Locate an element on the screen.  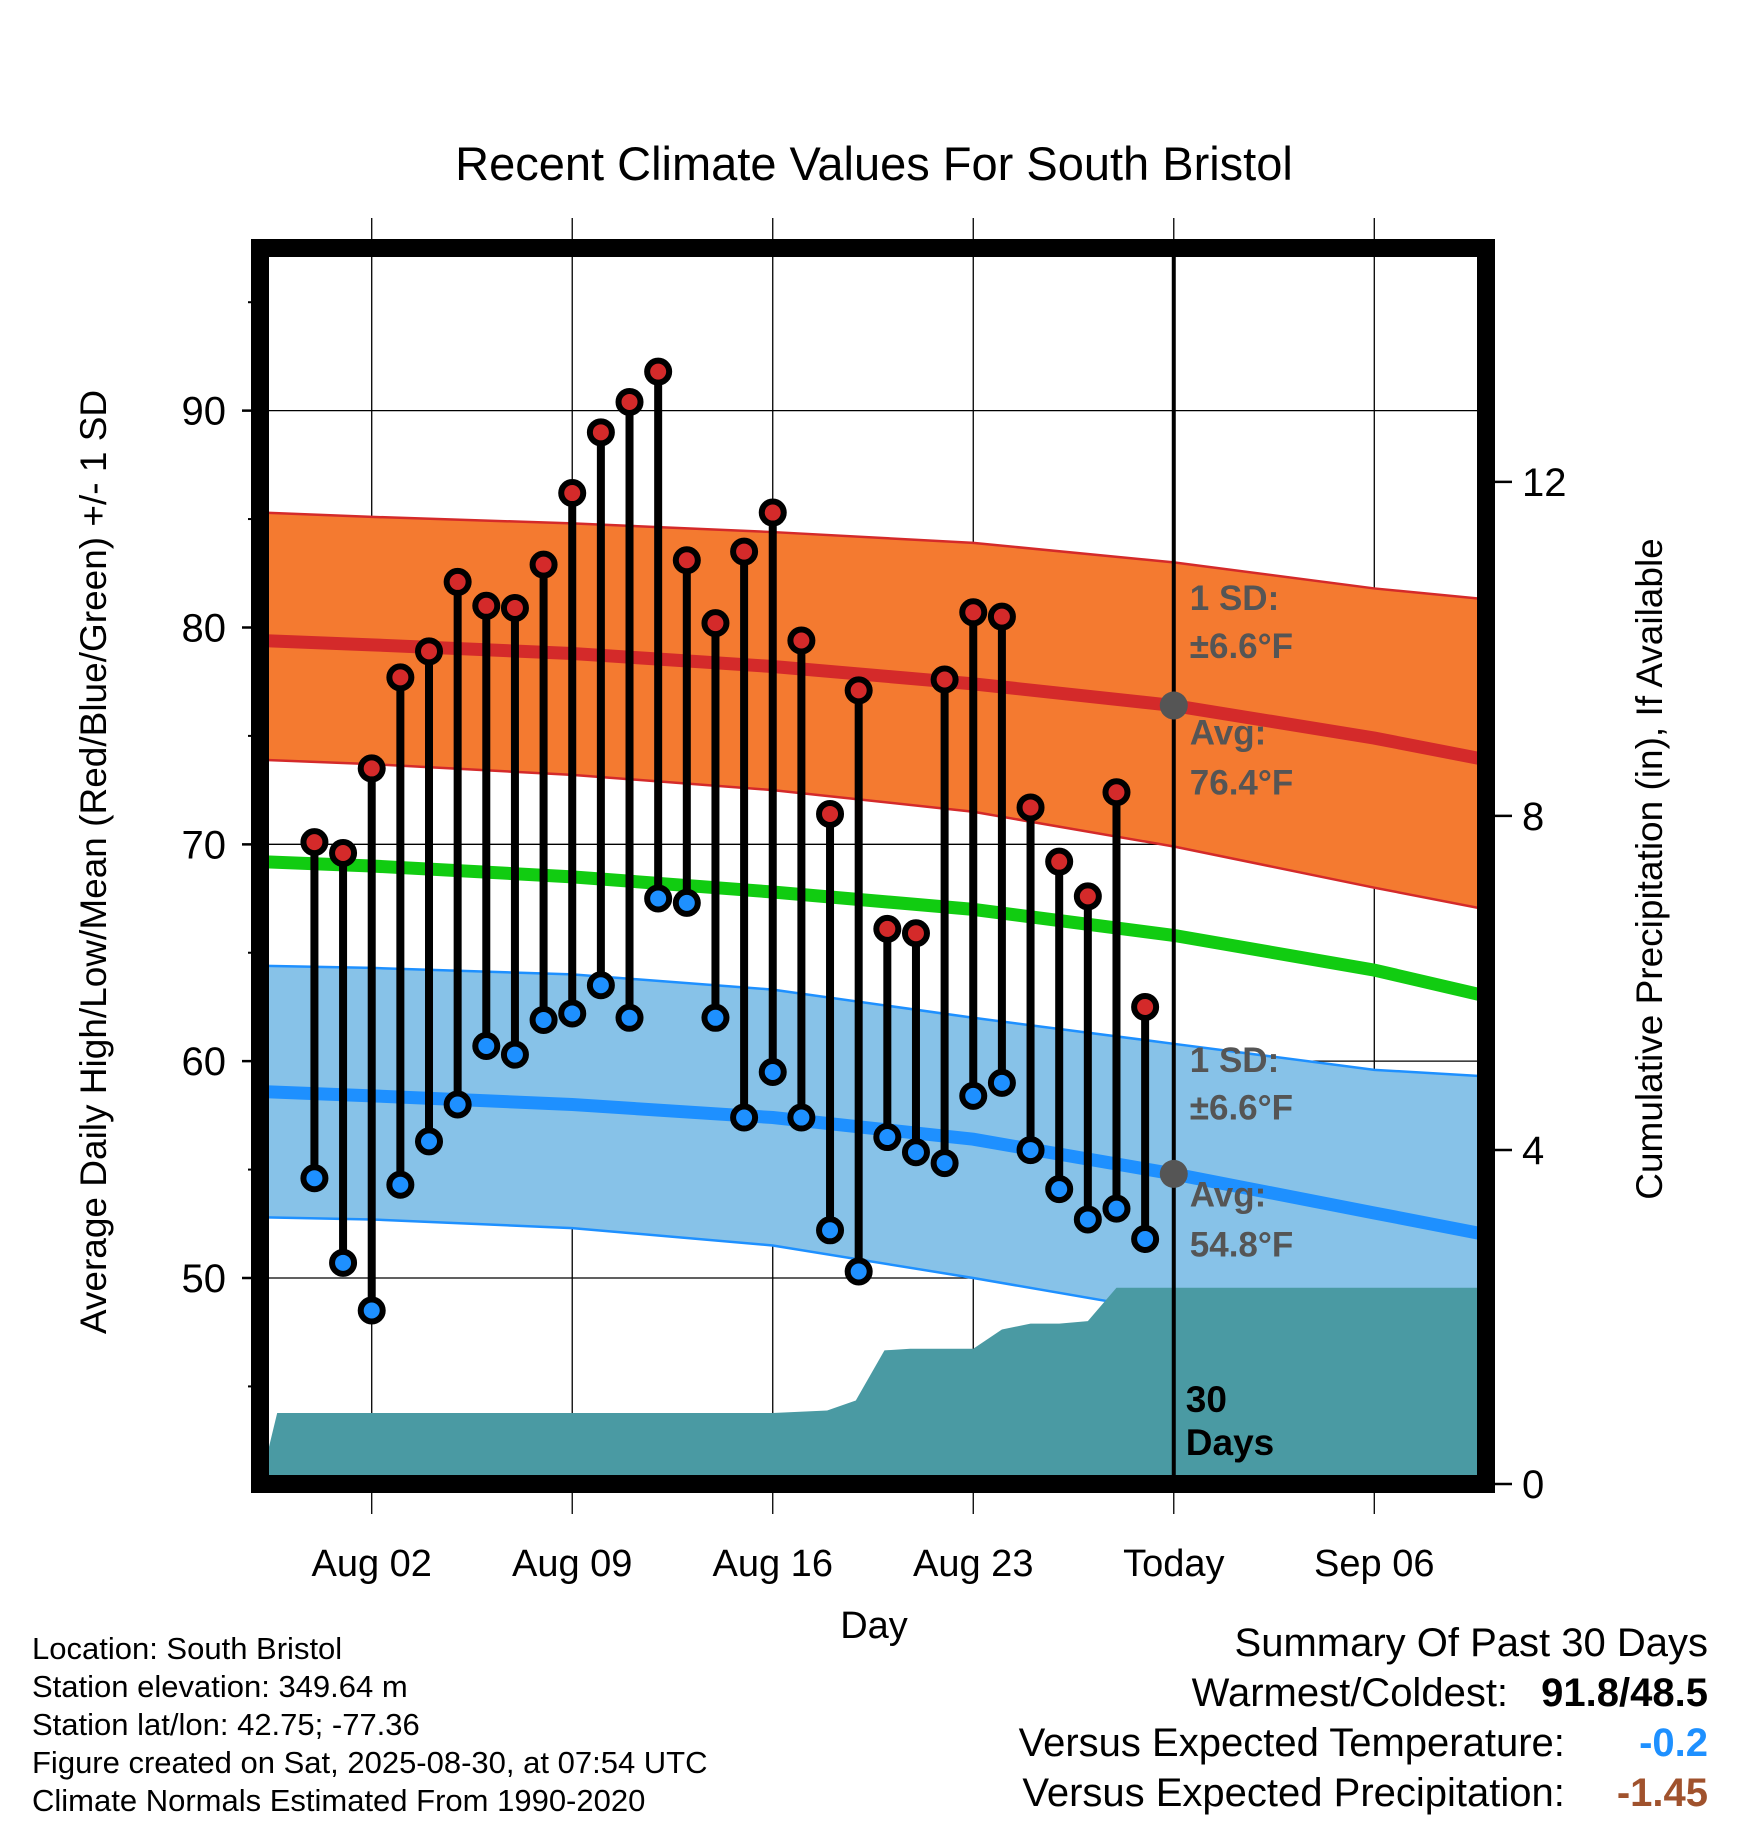
right-tick-label: 8 is located at coordinates (1533, 817).